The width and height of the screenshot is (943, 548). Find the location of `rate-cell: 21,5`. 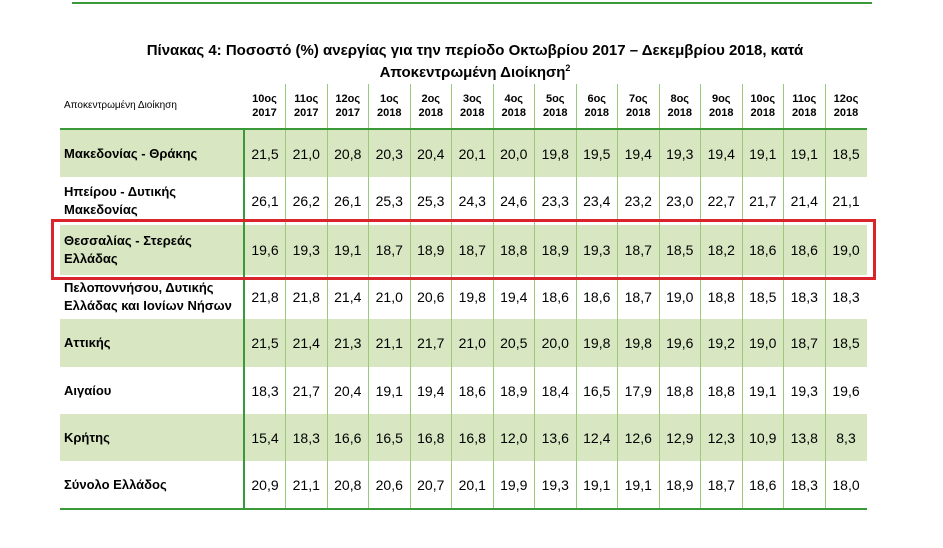

rate-cell: 21,5 is located at coordinates (265, 153).